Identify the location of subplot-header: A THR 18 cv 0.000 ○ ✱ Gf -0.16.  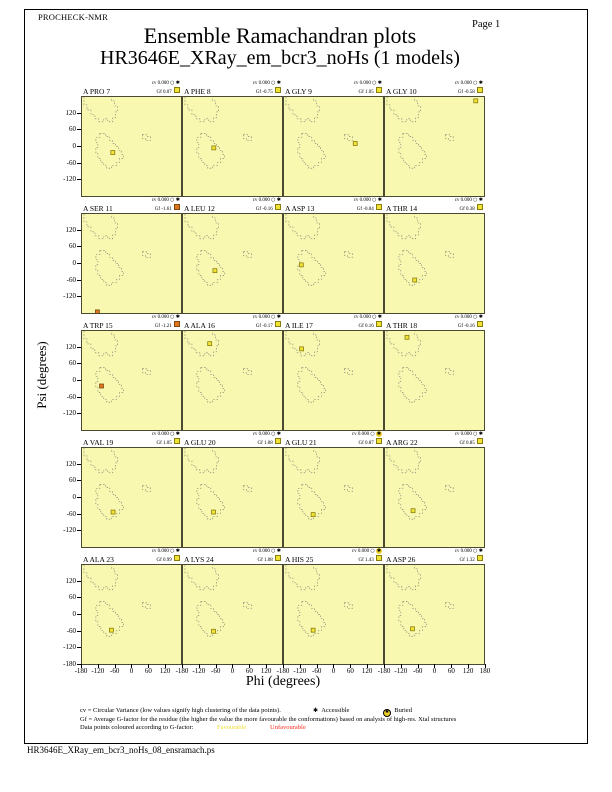
(434, 322).